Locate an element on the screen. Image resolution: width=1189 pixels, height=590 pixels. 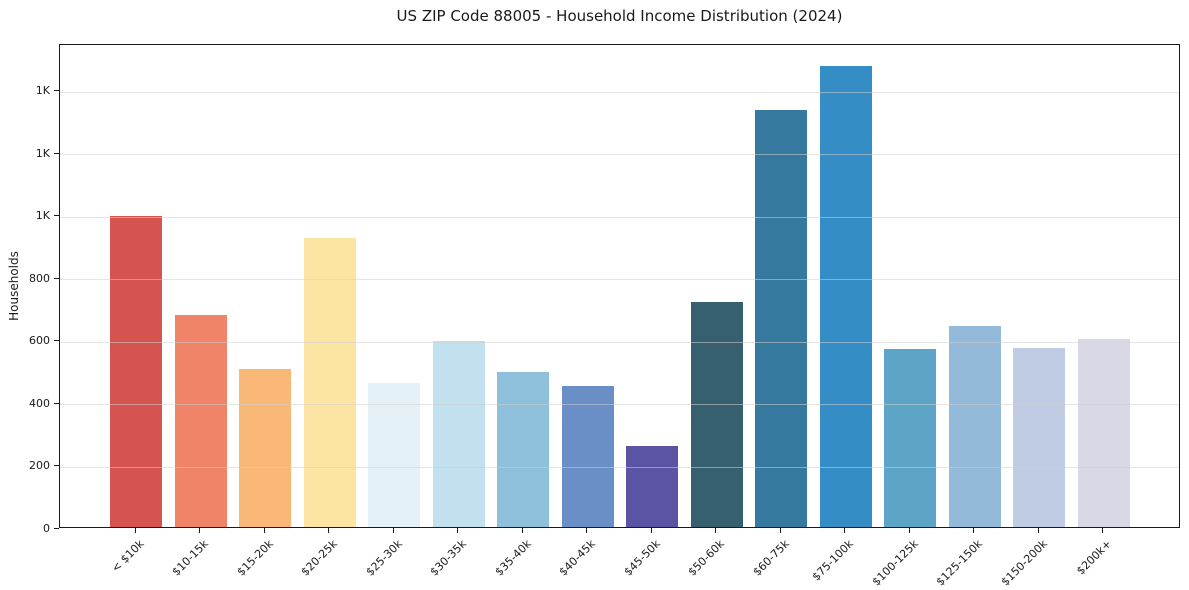
xtick-label-$40-45k: $40-45k is located at coordinates (577, 558).